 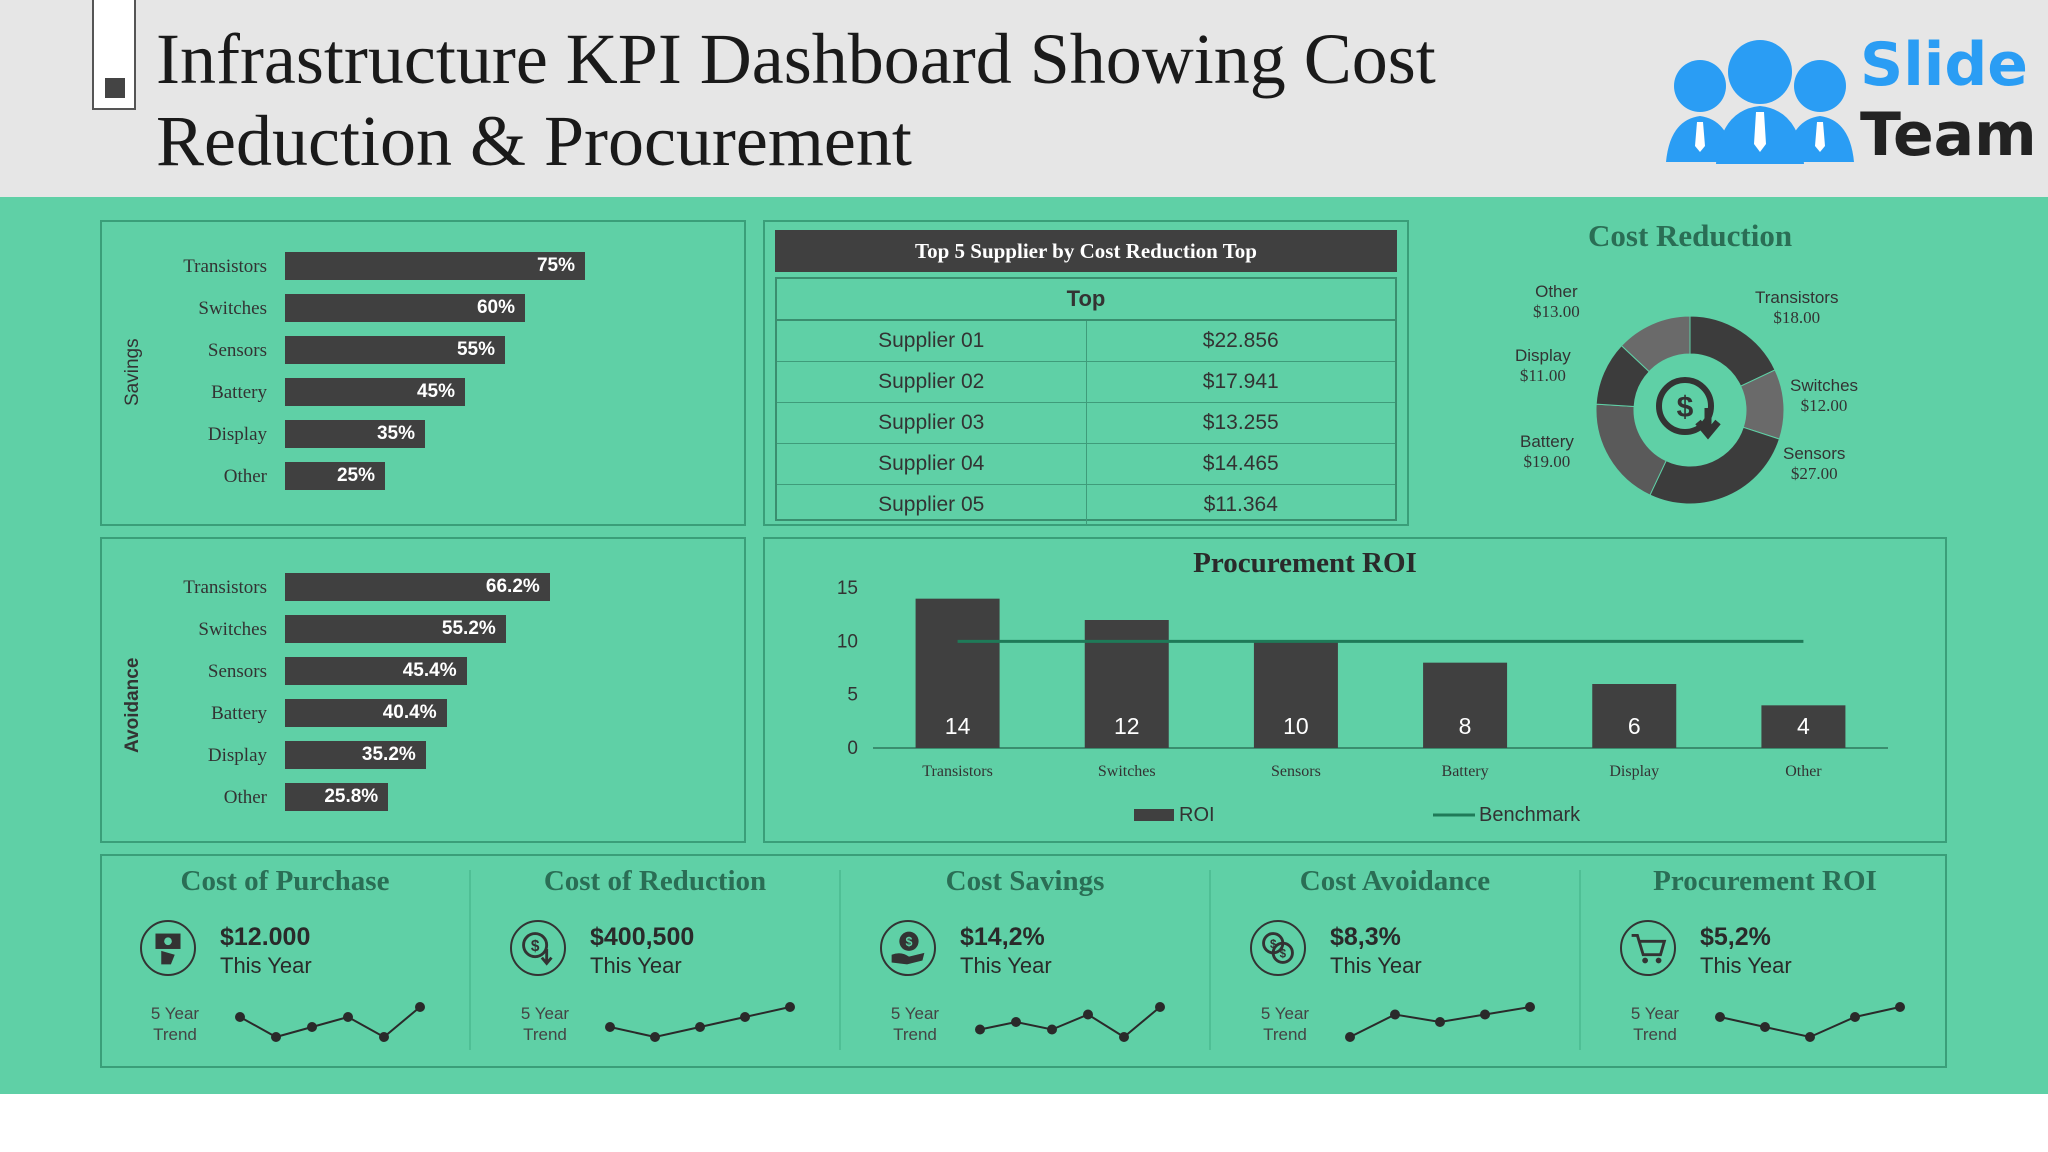 I want to click on donut-label: Other $13.00, so click(x=1556, y=302).